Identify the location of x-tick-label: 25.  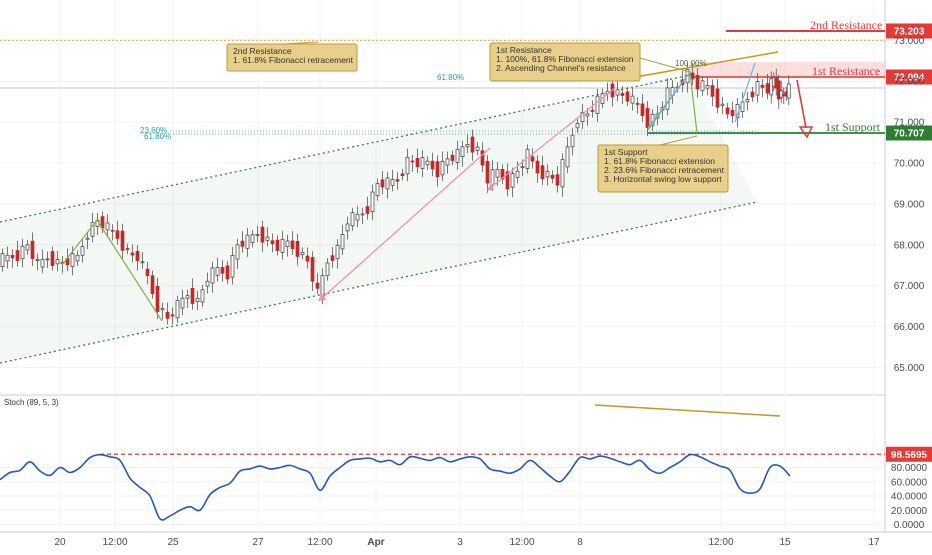
(173, 542).